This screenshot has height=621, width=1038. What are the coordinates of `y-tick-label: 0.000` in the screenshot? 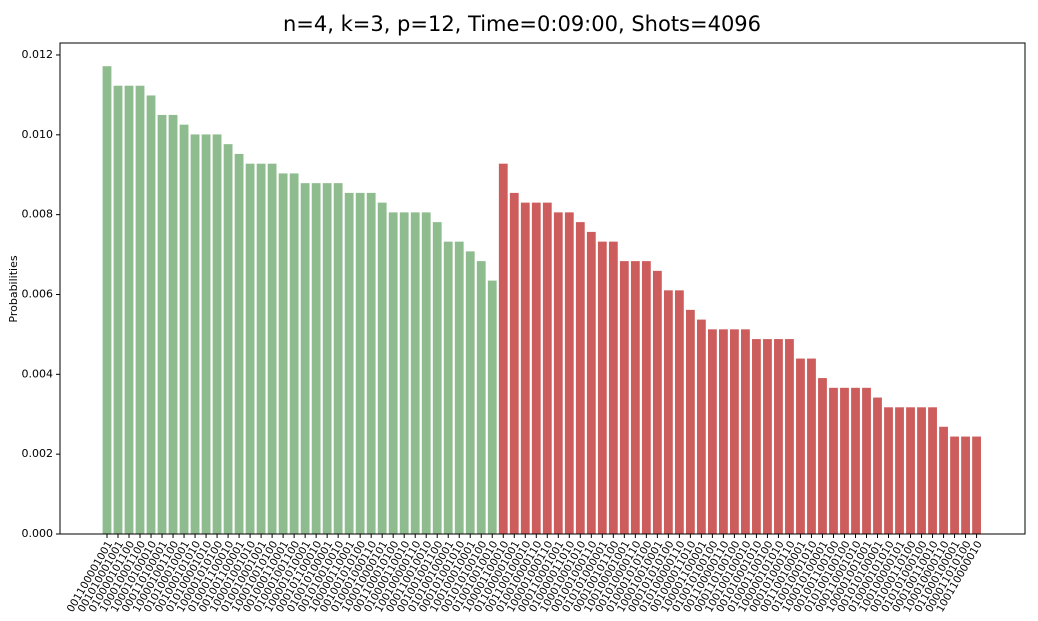 It's located at (38, 533).